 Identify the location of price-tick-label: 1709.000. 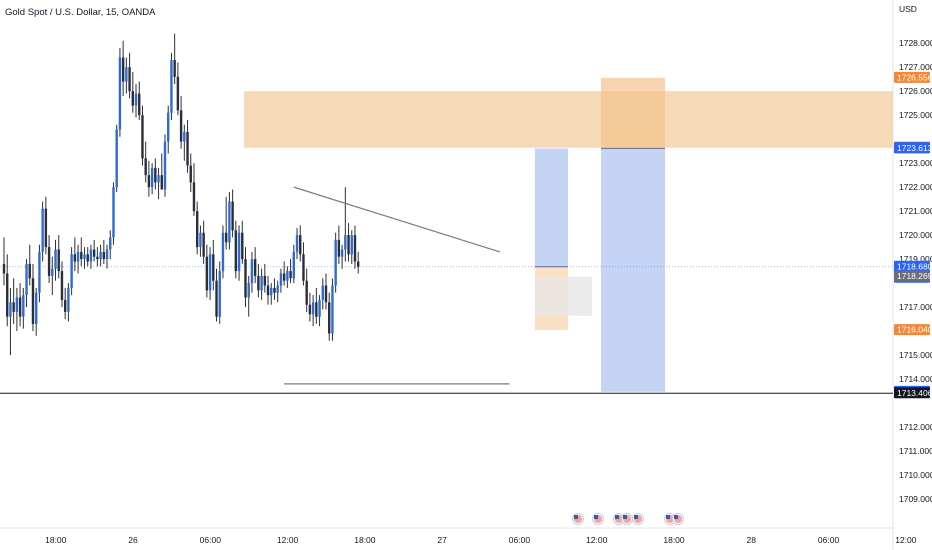
(915, 499).